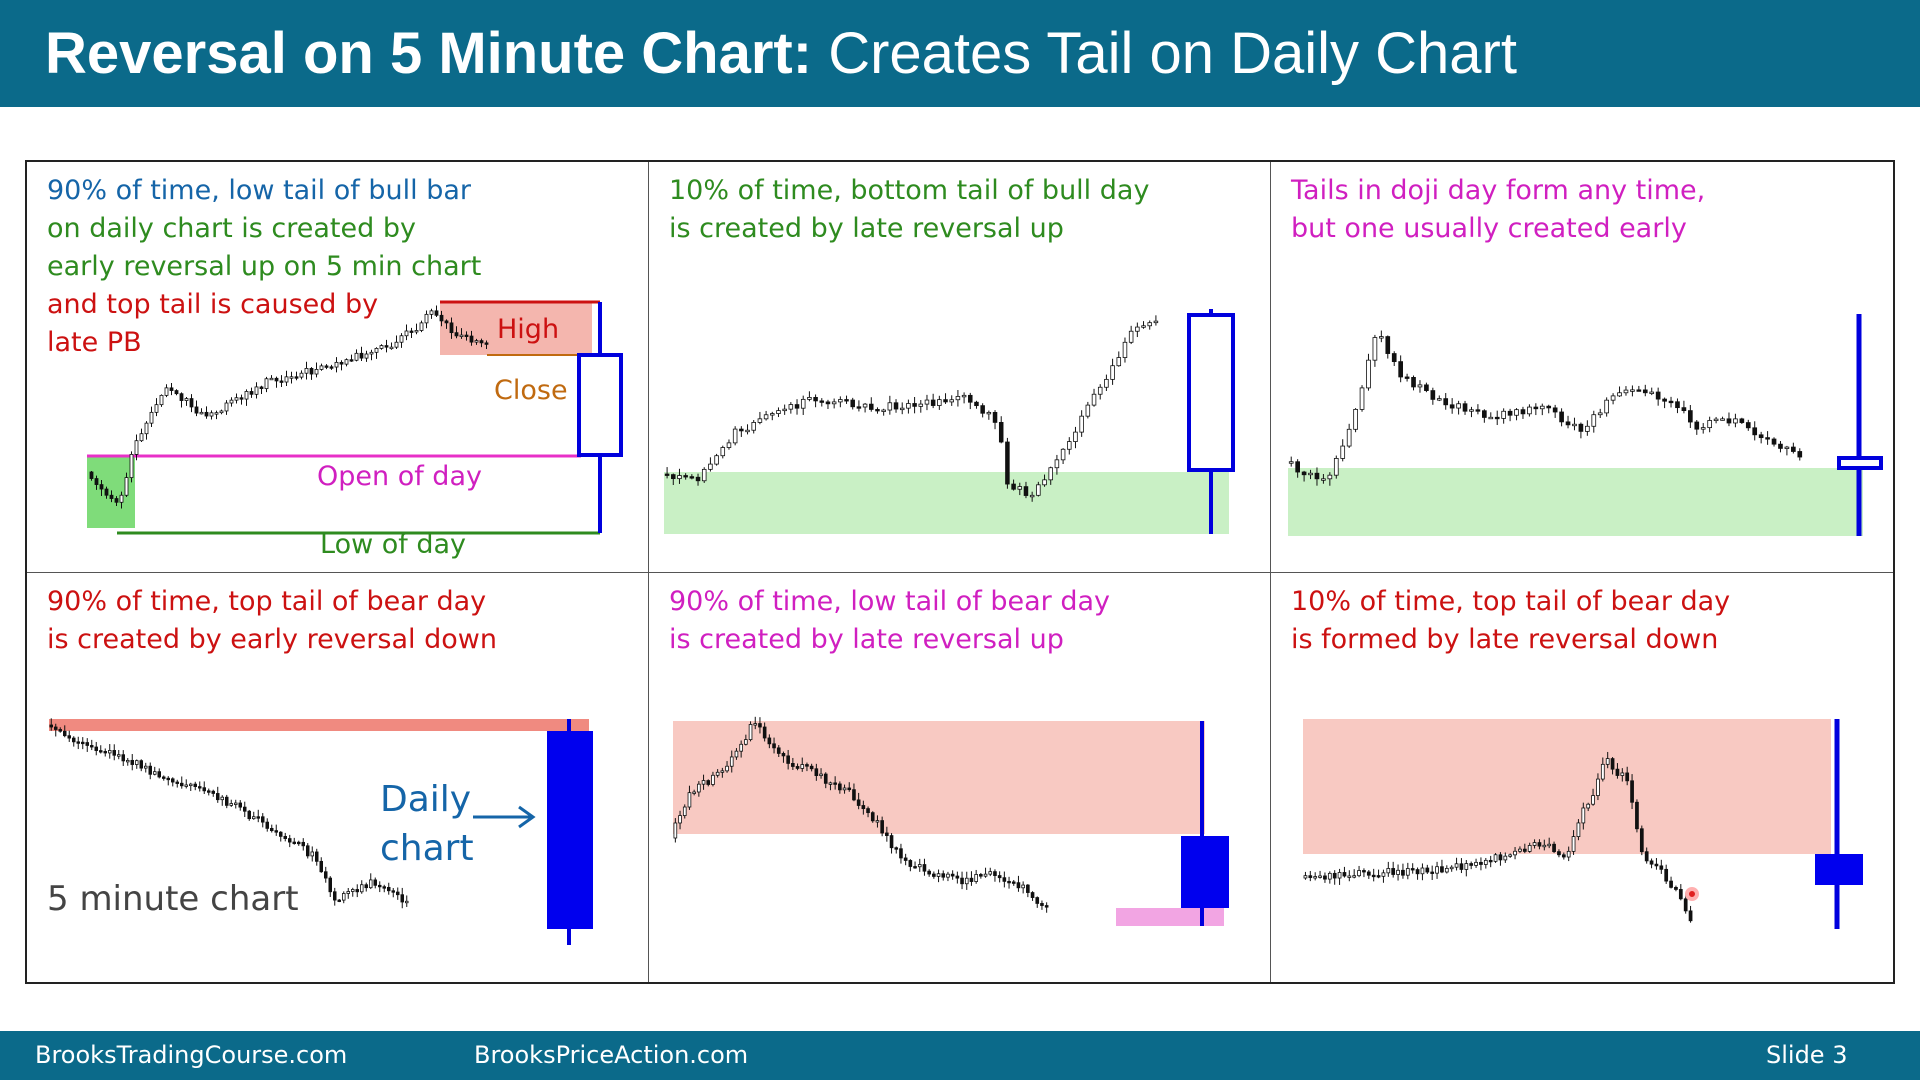 The image size is (1920, 1080). Describe the element at coordinates (191, 1055) in the screenshot. I see `footer-link-brookstradingcourse: BrooksTradingCourse.com` at that location.